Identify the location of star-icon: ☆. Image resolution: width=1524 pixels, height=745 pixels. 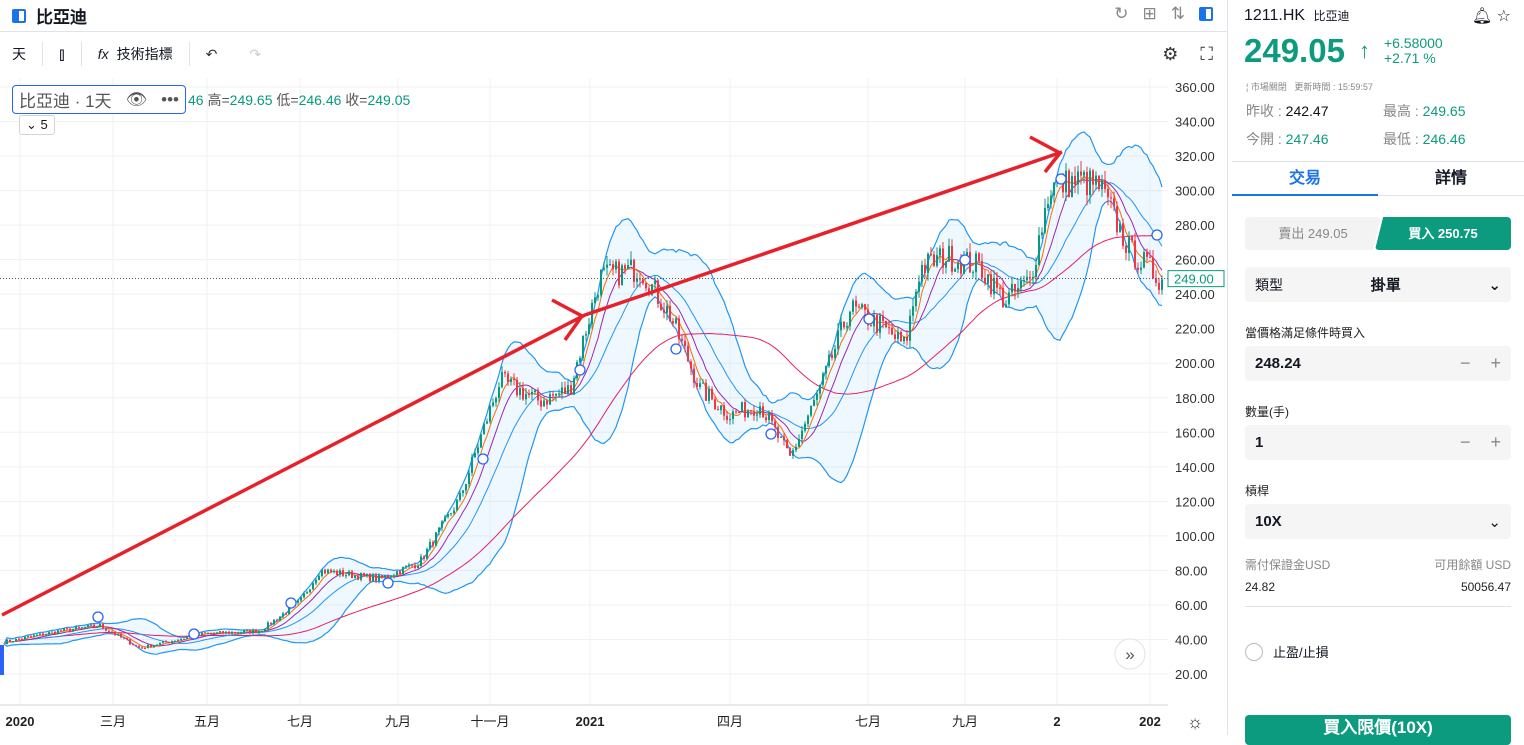
(1503, 16).